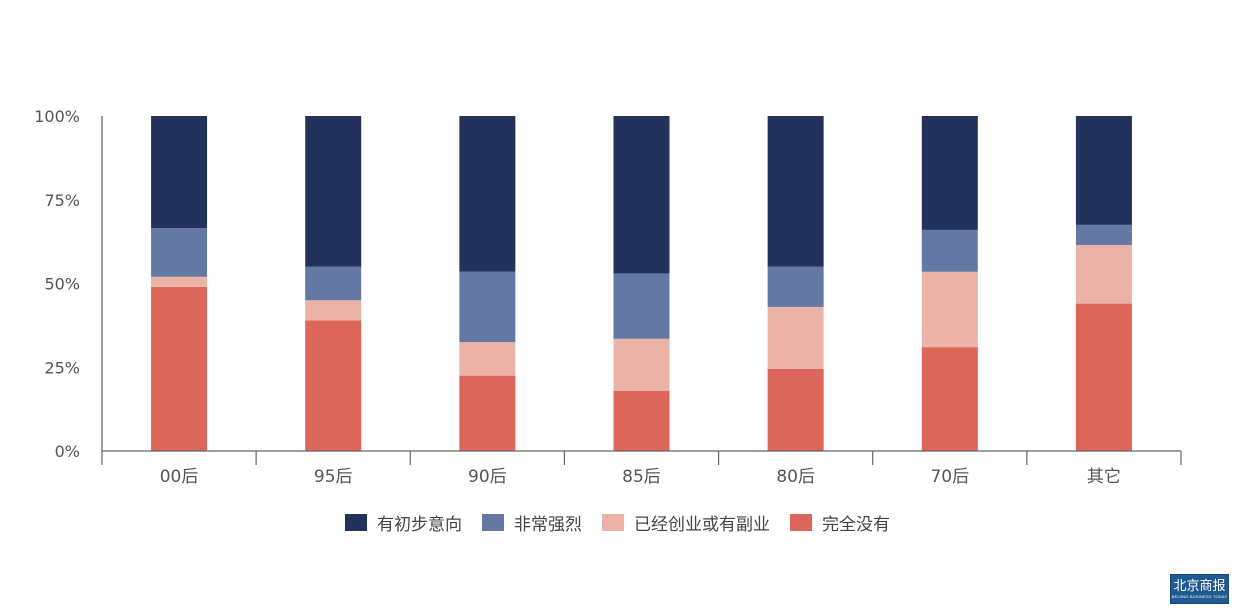 The width and height of the screenshot is (1235, 609). I want to click on legend-label: 已经创业或有副业, so click(702, 525).